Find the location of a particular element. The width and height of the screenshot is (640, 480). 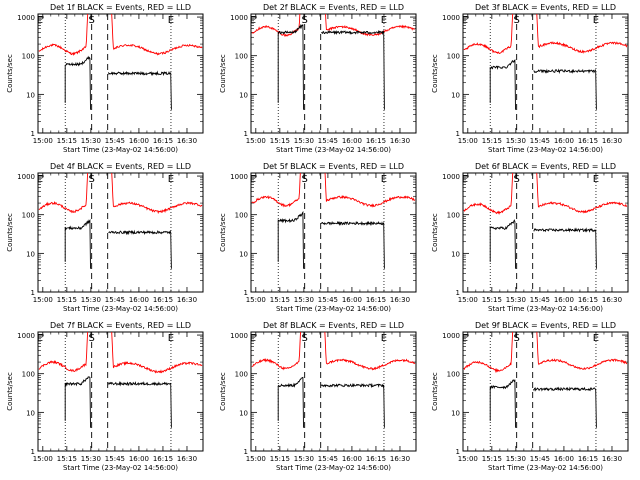

panel-title: Det 8f BLACK = Events, RED = LLD is located at coordinates (333, 325).